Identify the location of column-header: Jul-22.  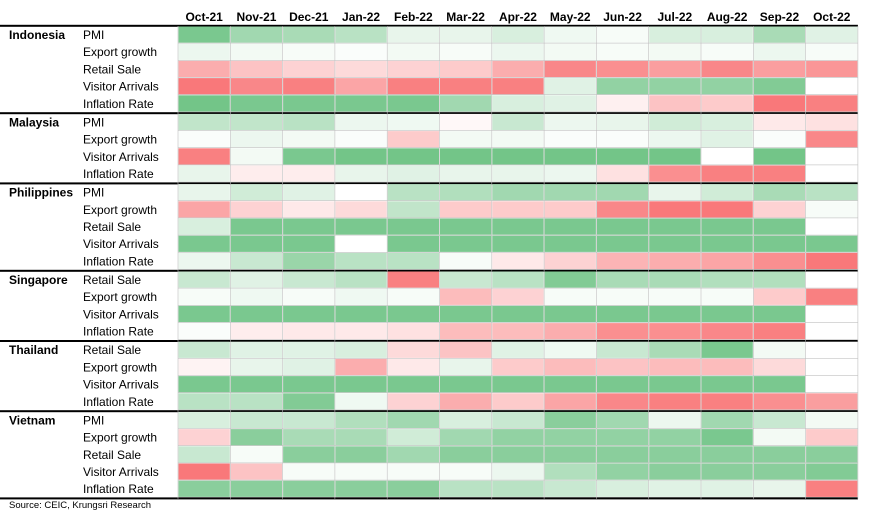
(675, 17).